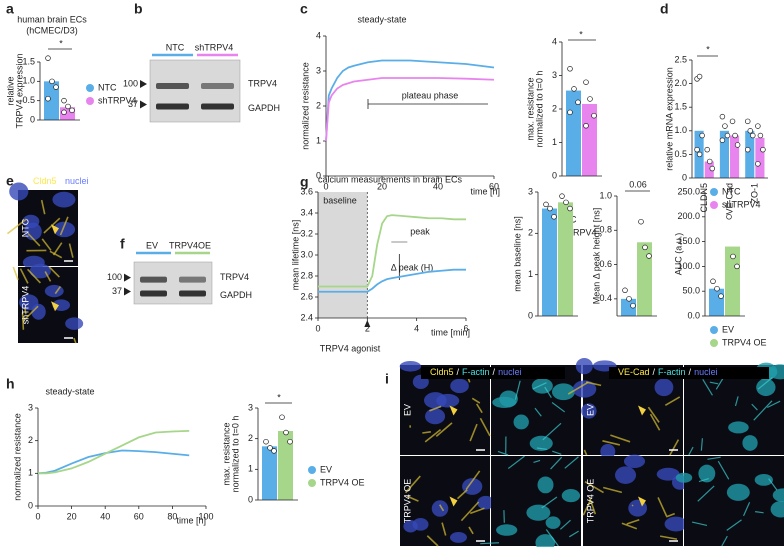 This screenshot has height=547, width=784. I want to click on x-tick-label: 0, so click(37, 516).